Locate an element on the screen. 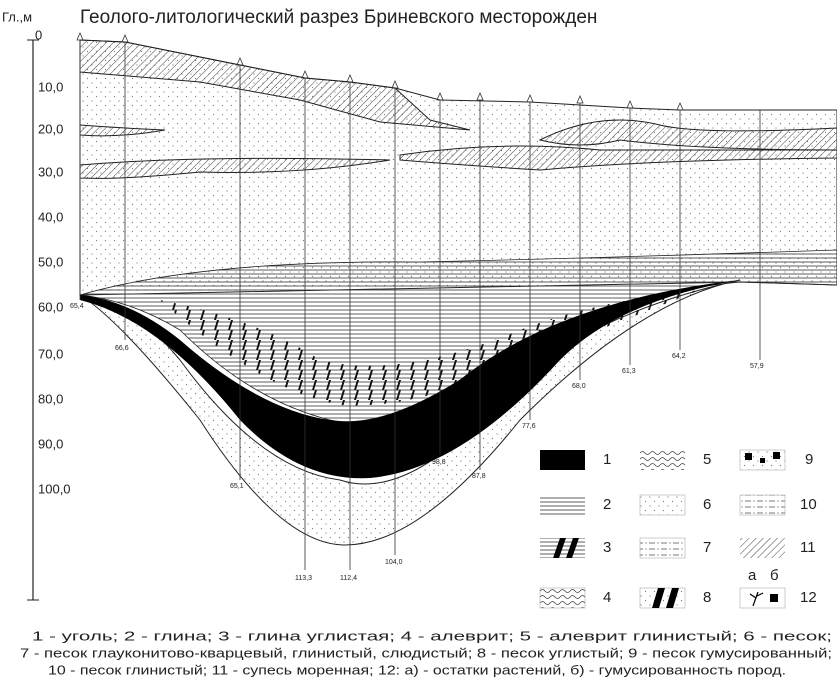 Image resolution: width=837 pixels, height=698 pixels. swatch-clay-aleurite is located at coordinates (662, 460).